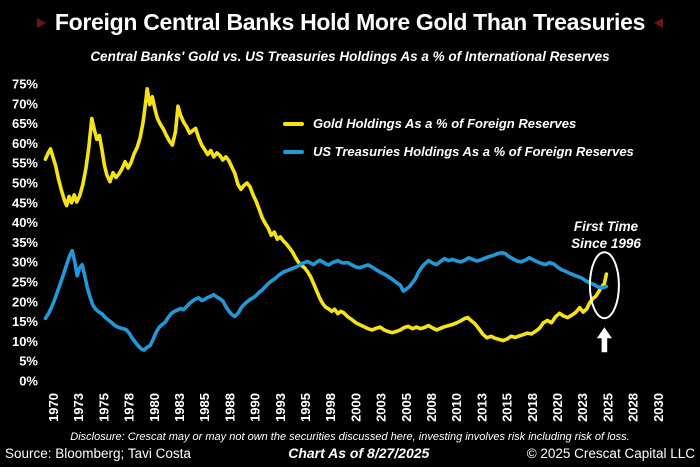 Image resolution: width=700 pixels, height=467 pixels. What do you see at coordinates (481, 407) in the screenshot?
I see `x-axis-tick: 2013` at bounding box center [481, 407].